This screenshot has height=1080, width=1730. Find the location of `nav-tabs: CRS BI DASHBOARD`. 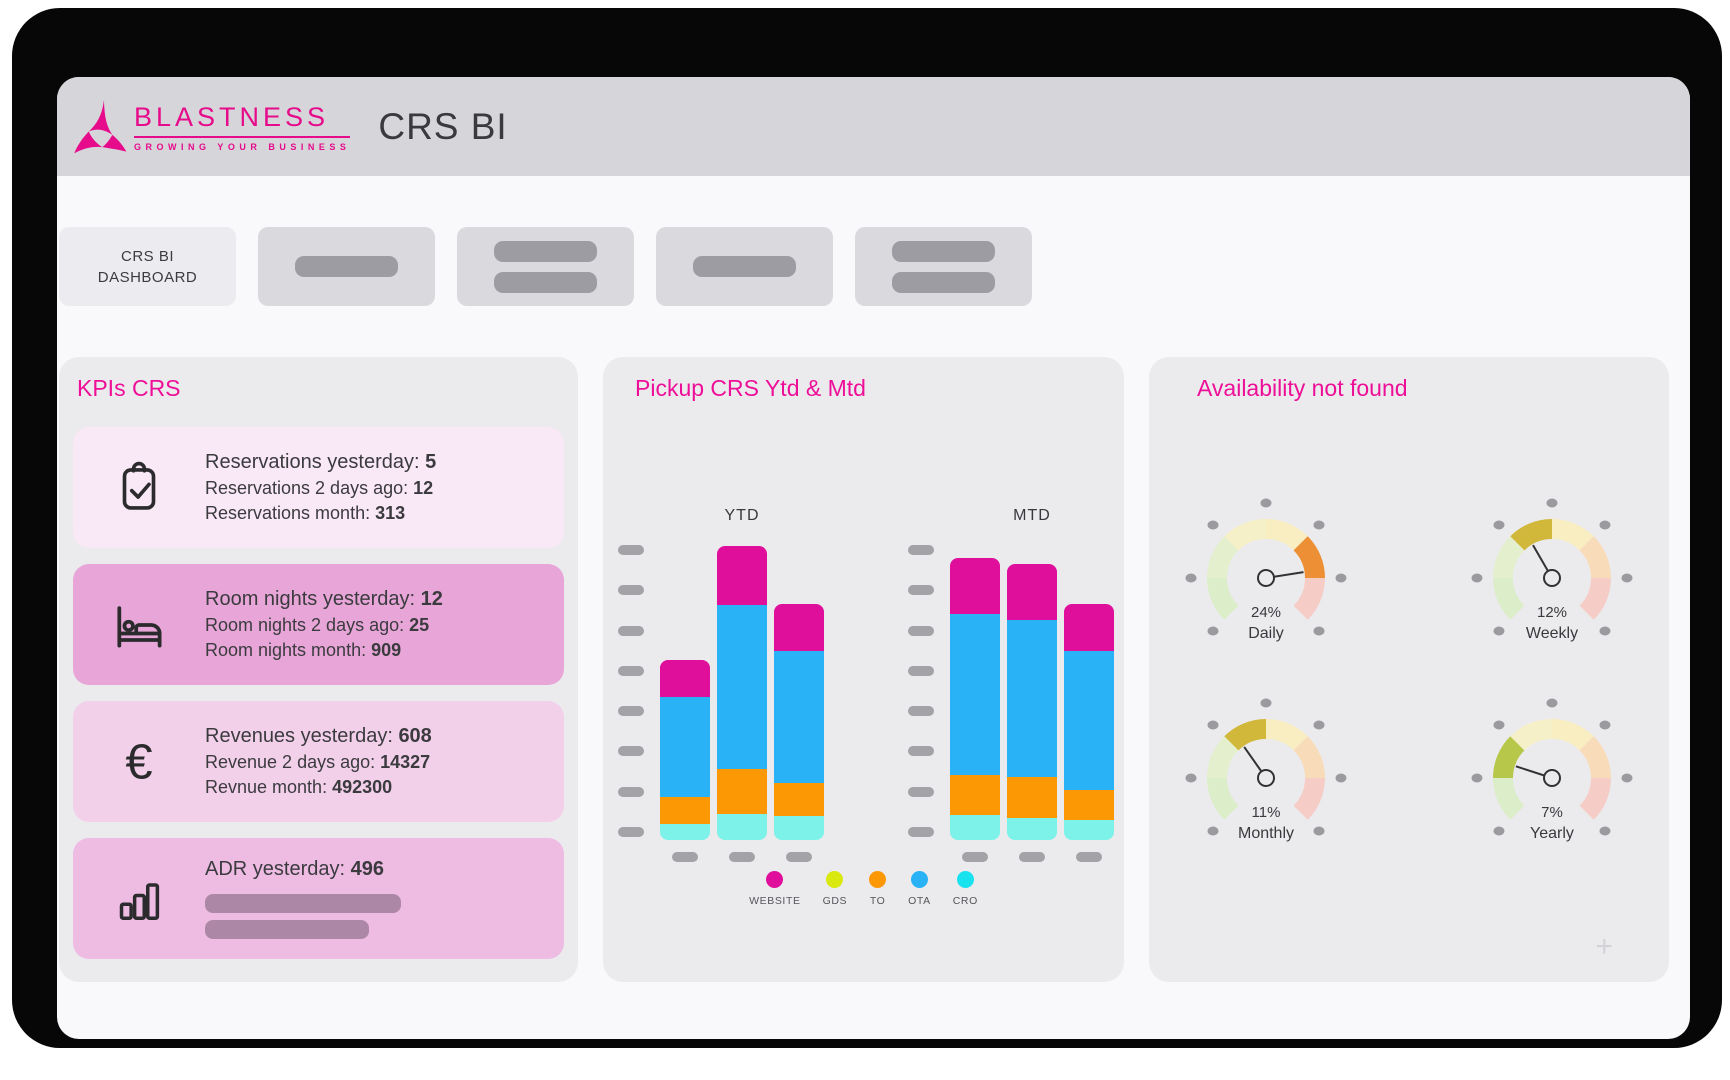

nav-tabs: CRS BI DASHBOARD is located at coordinates (545, 266).